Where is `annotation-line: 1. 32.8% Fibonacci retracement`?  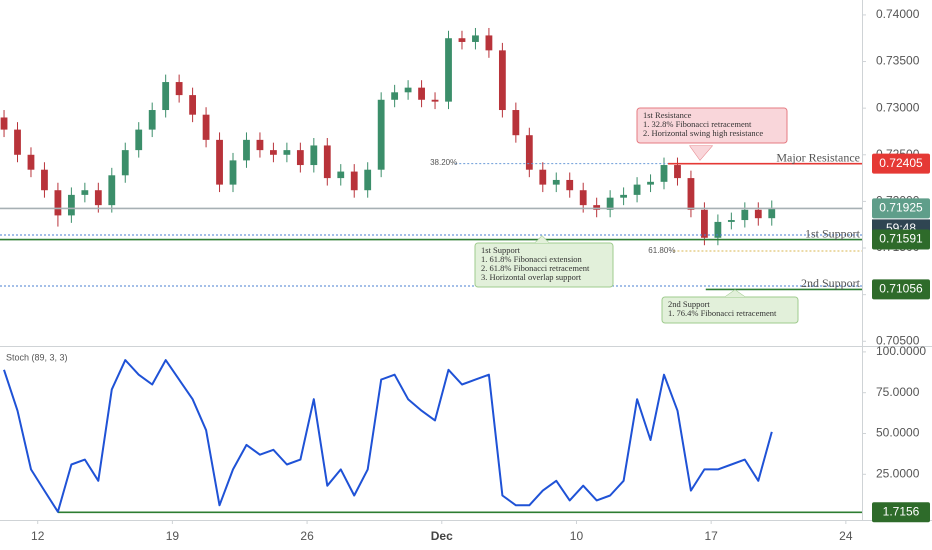 annotation-line: 1. 32.8% Fibonacci retracement is located at coordinates (697, 124).